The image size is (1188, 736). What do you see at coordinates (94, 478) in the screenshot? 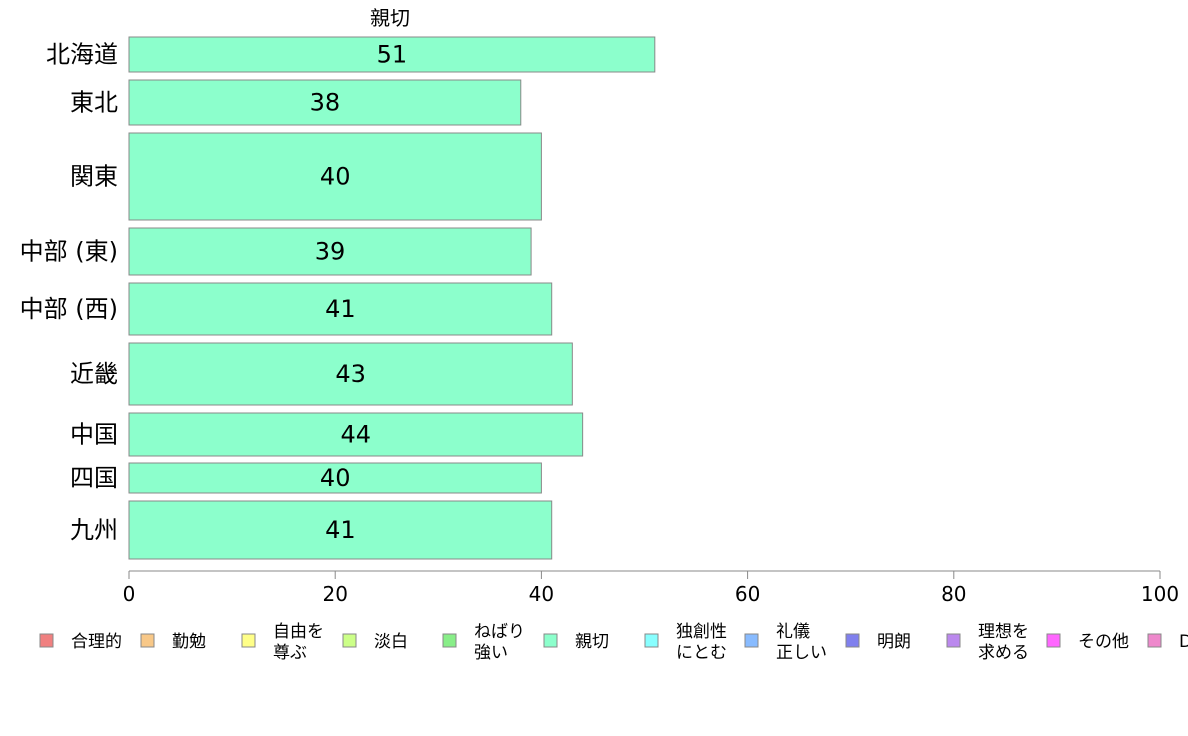
I see `category-label: 四国` at bounding box center [94, 478].